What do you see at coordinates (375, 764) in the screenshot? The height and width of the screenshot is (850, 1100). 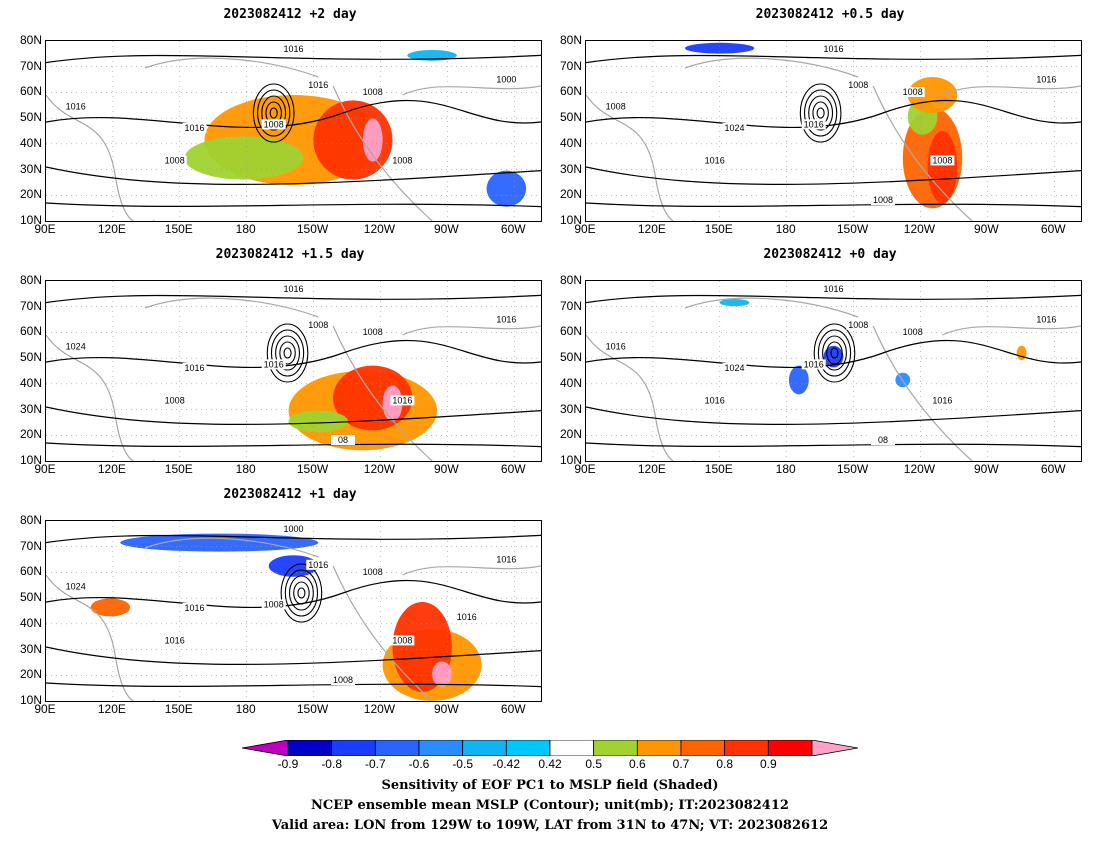 I see `colorbar-tick-label: -0.7` at bounding box center [375, 764].